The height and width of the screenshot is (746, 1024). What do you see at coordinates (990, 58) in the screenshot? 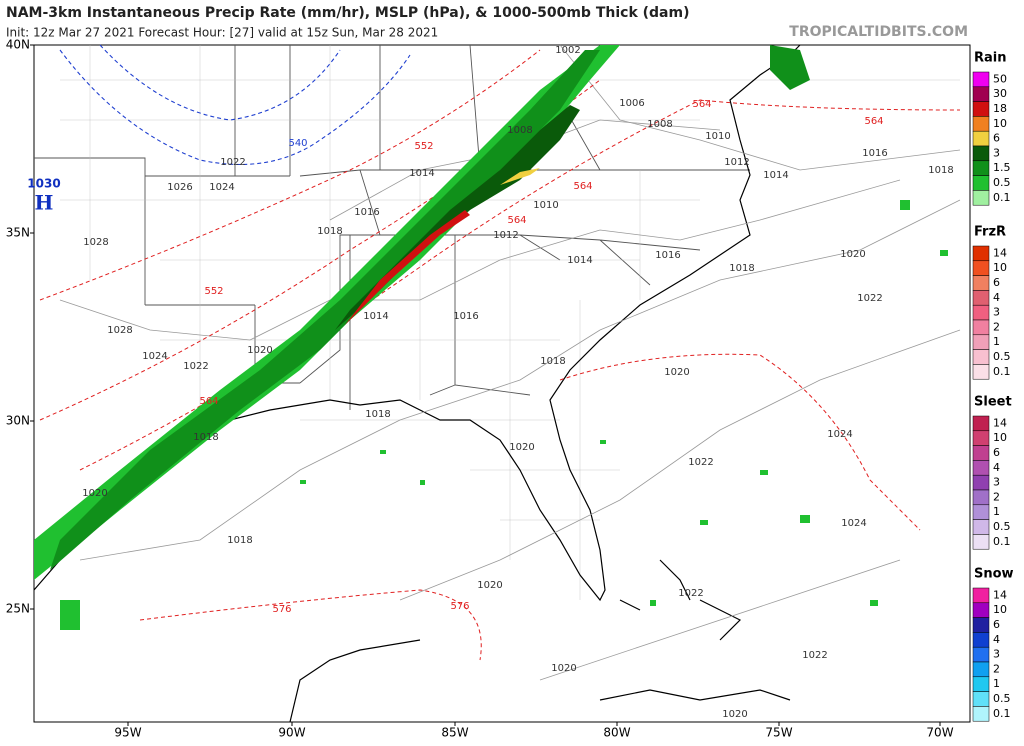
I see `legend-title: Rain` at bounding box center [990, 58].